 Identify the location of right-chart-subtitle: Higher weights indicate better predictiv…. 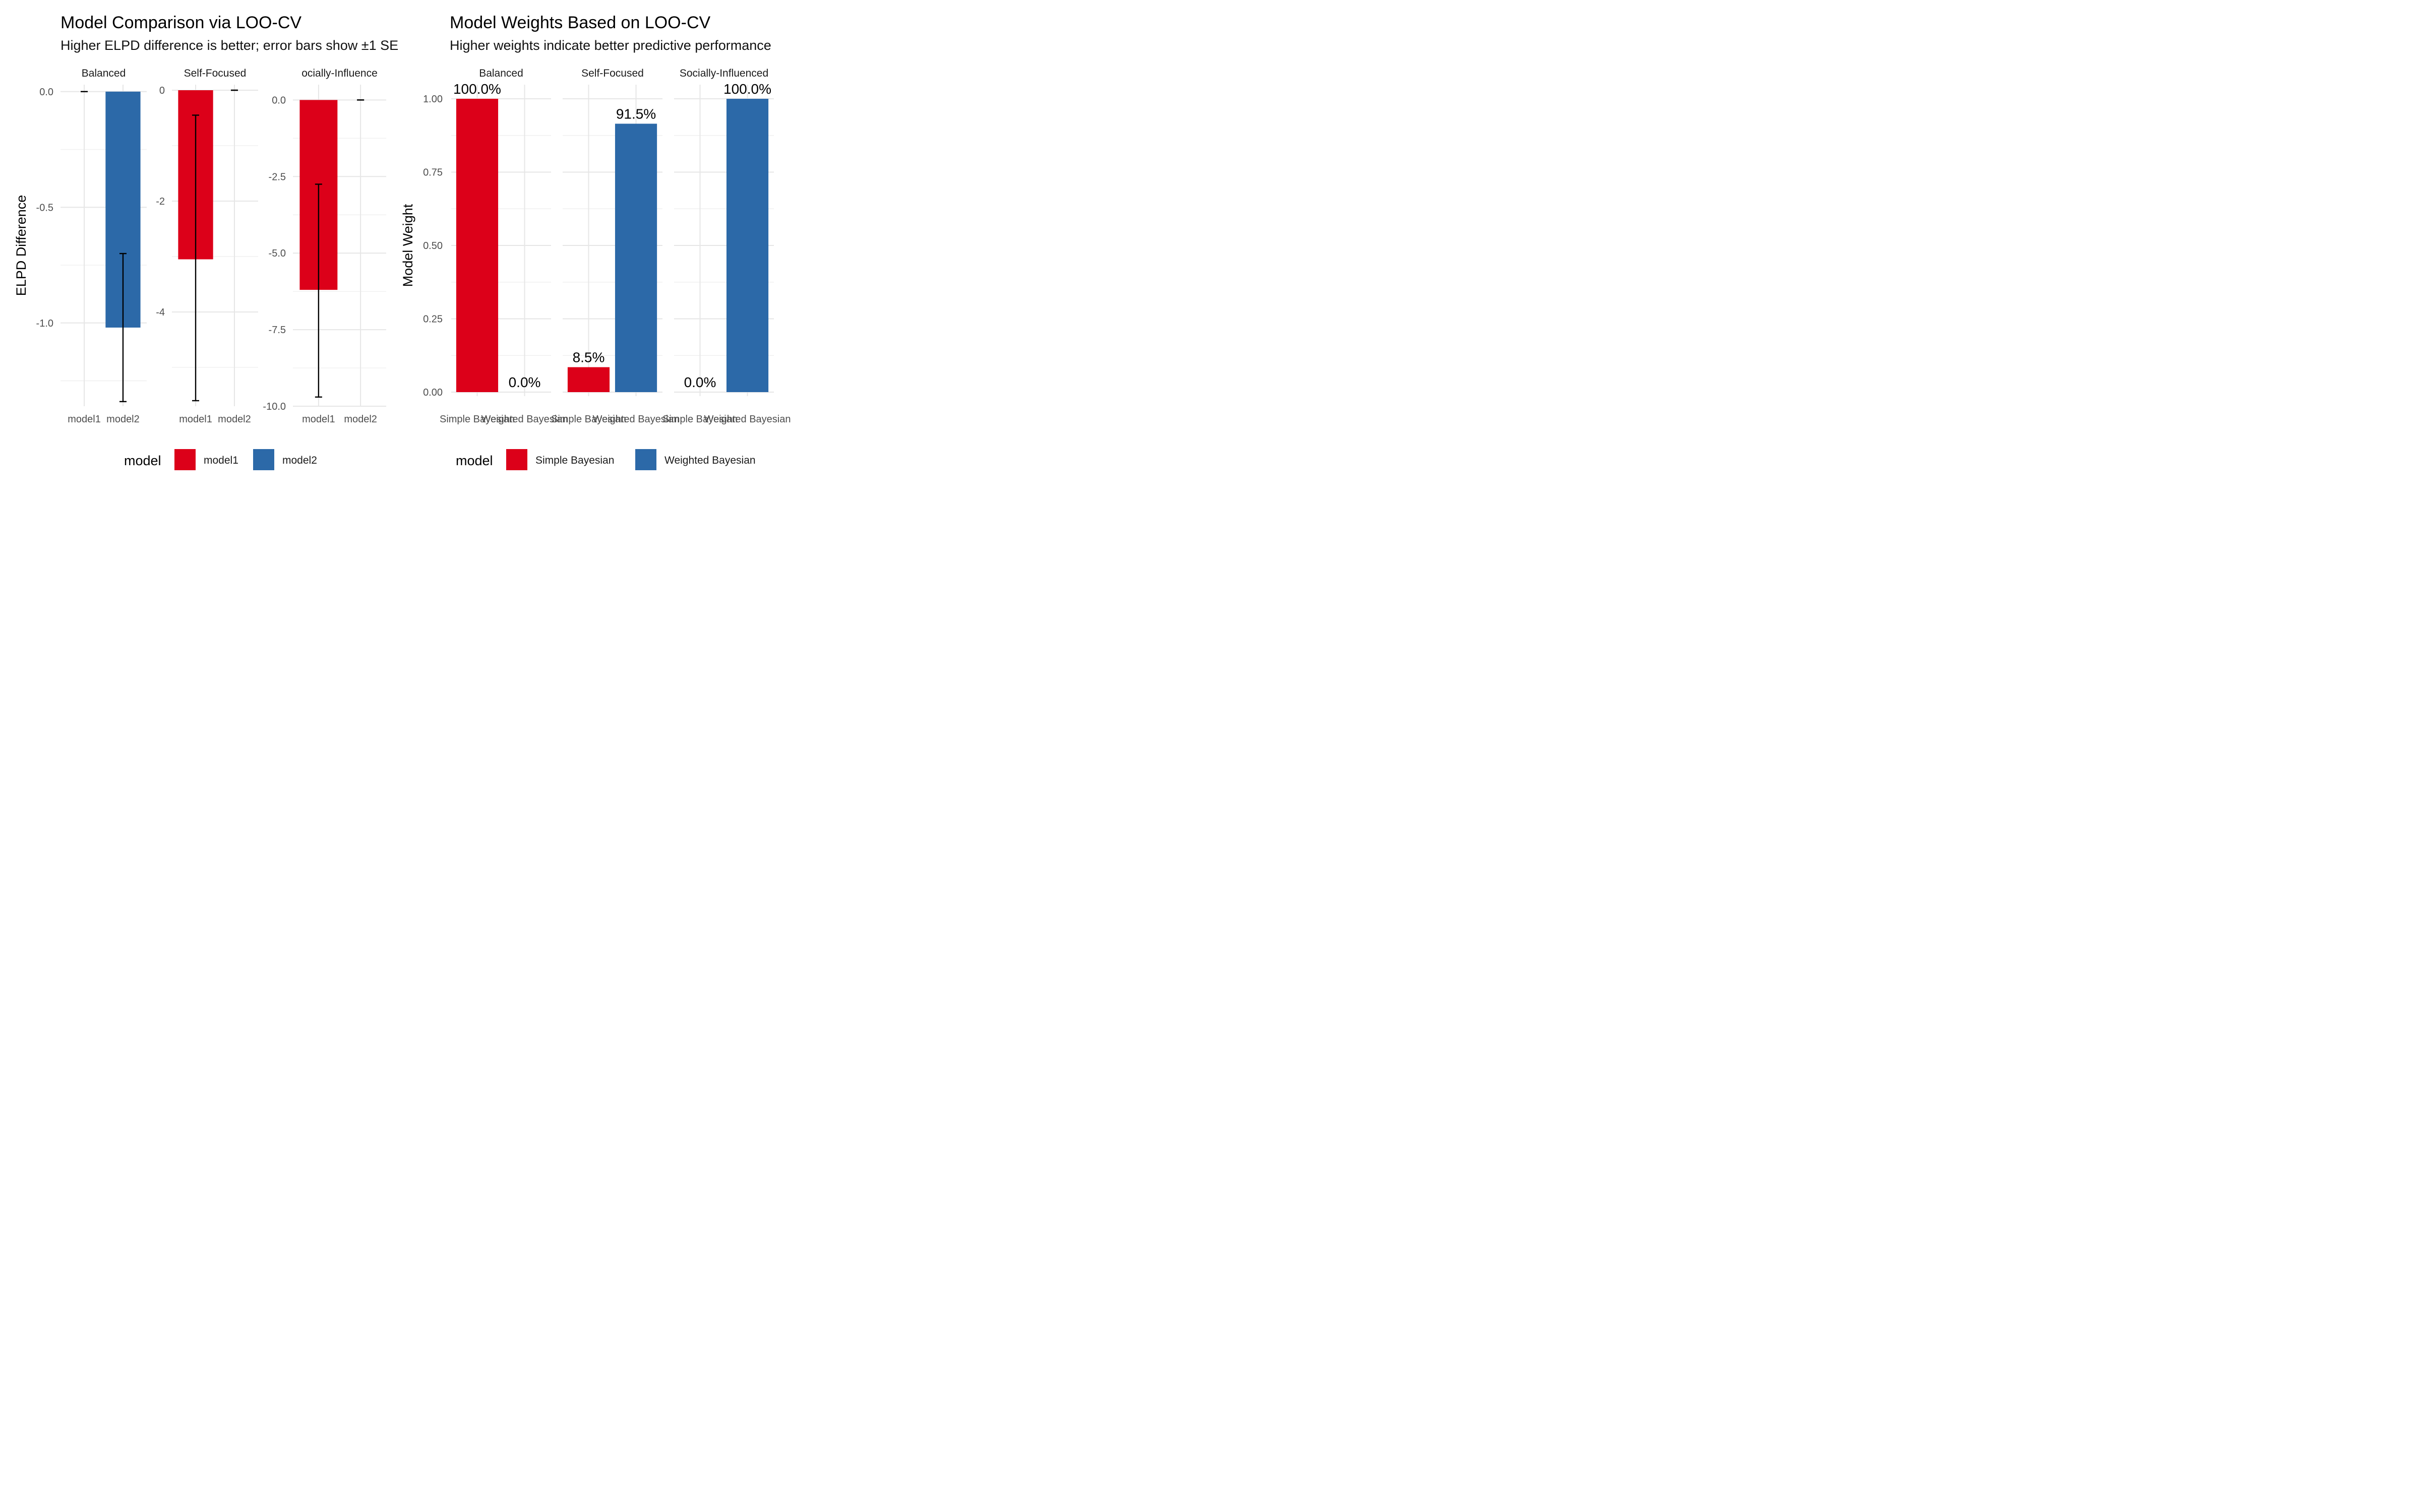
(610, 46).